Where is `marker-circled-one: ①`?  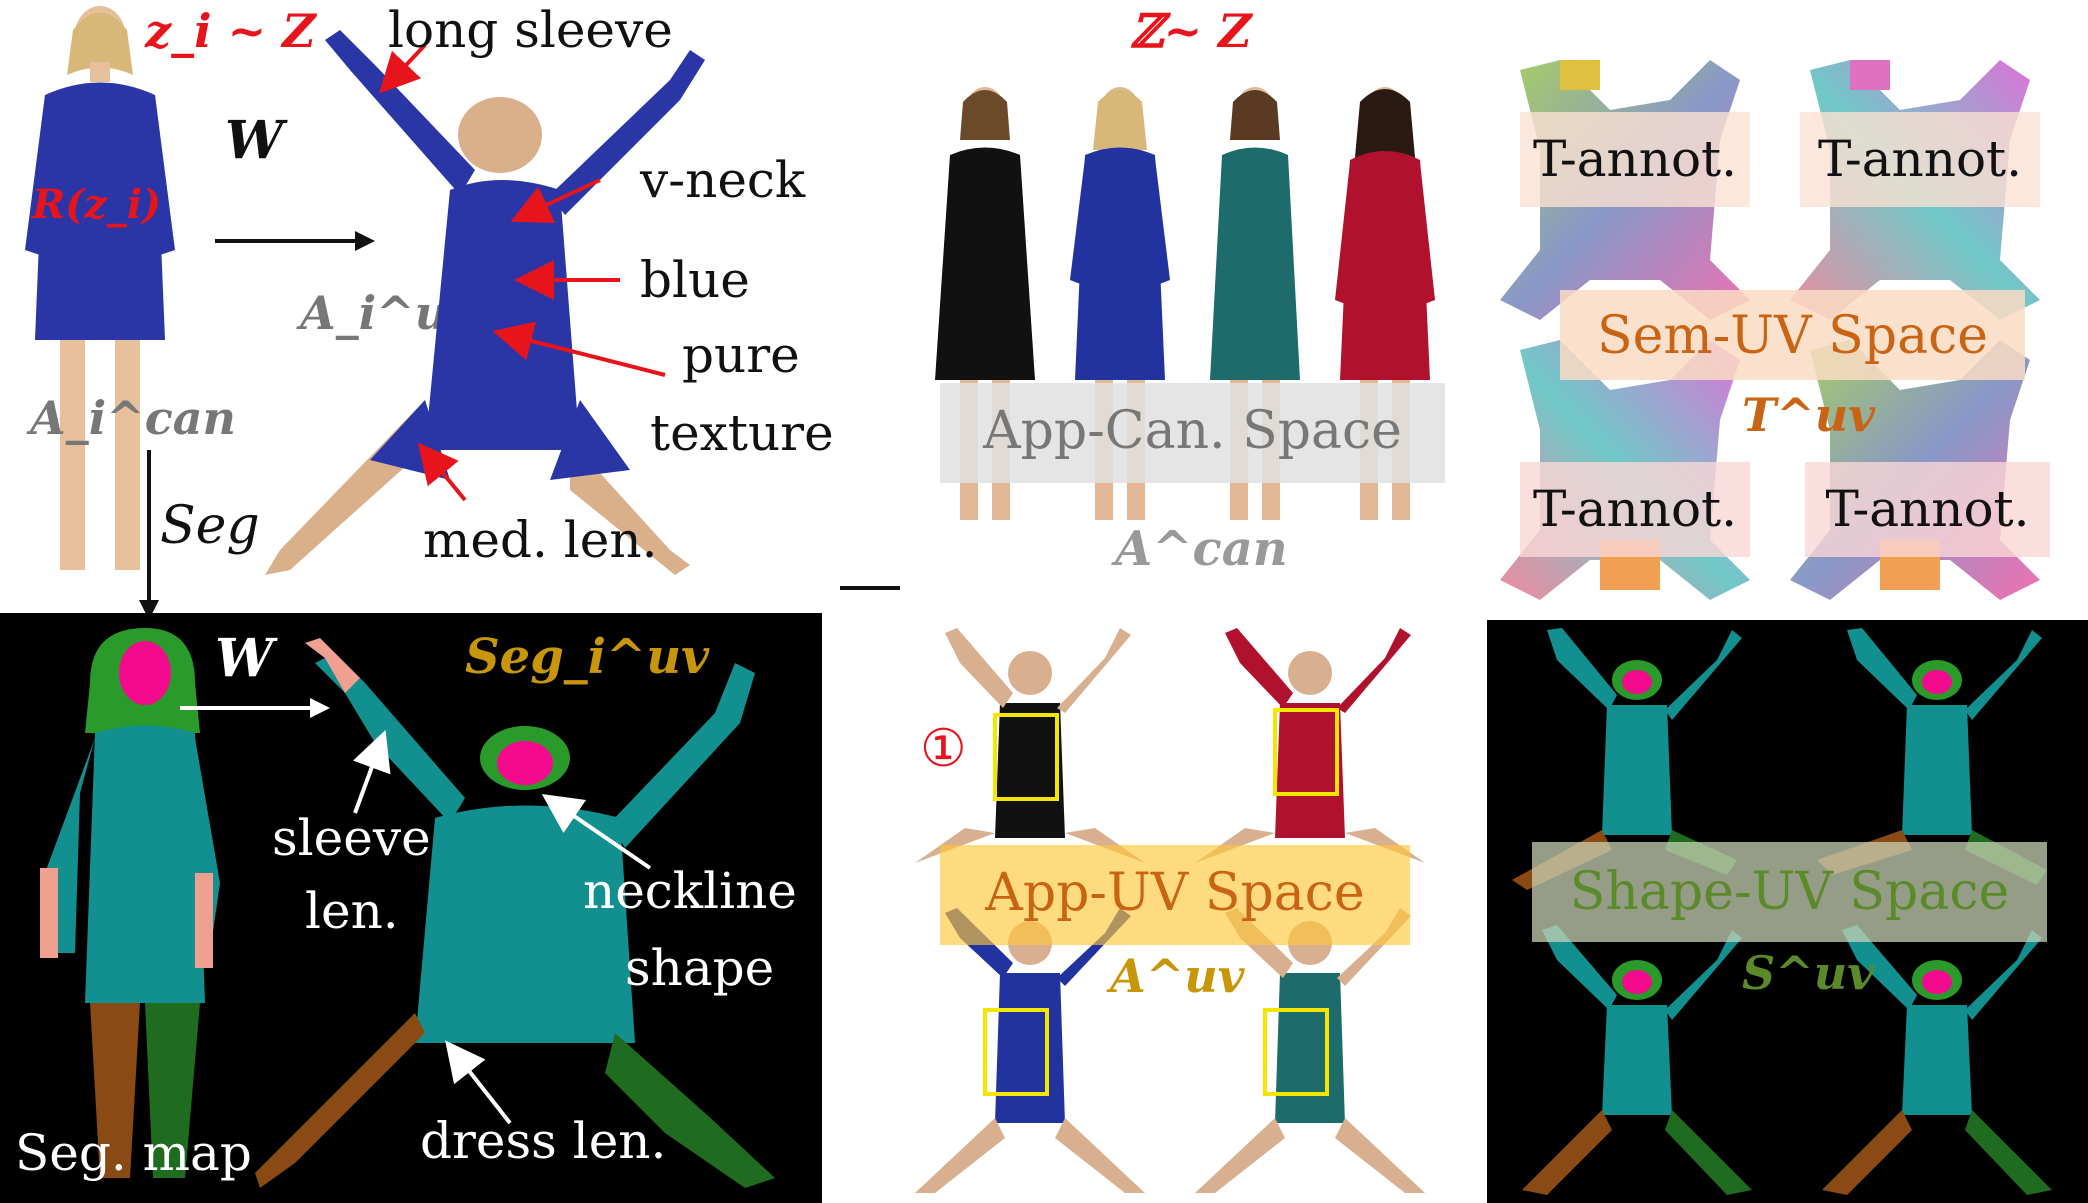 marker-circled-one: ① is located at coordinates (943, 749).